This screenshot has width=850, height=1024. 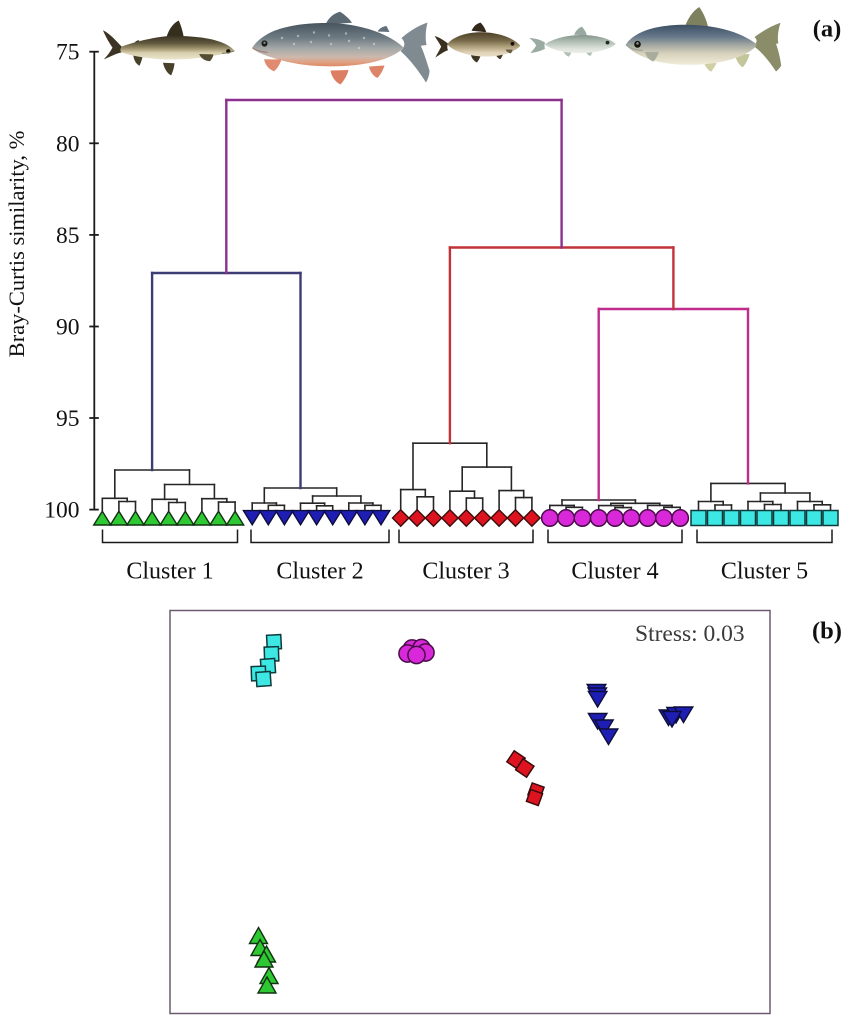 I want to click on svg-text: Cluster 5, so click(x=764, y=572).